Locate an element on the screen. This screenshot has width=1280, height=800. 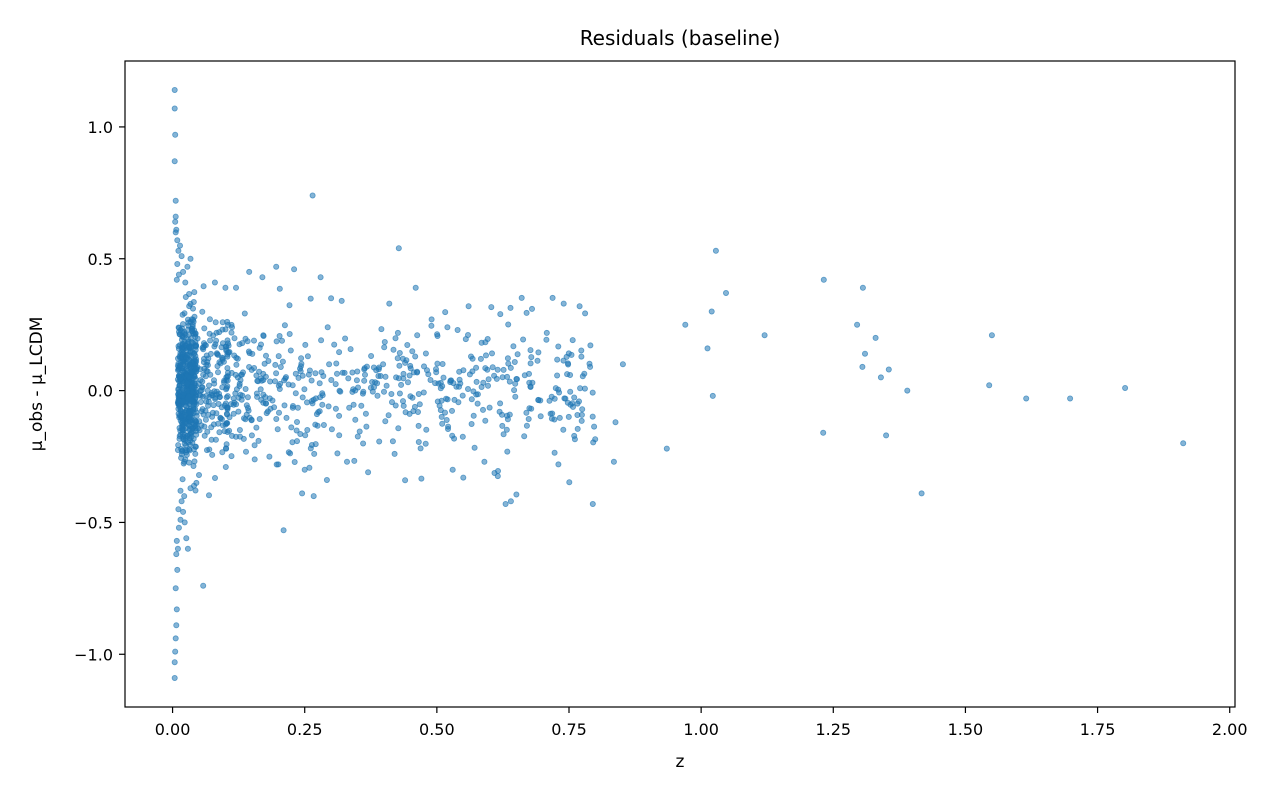
x-tick-label: 1.00 is located at coordinates (701, 729).